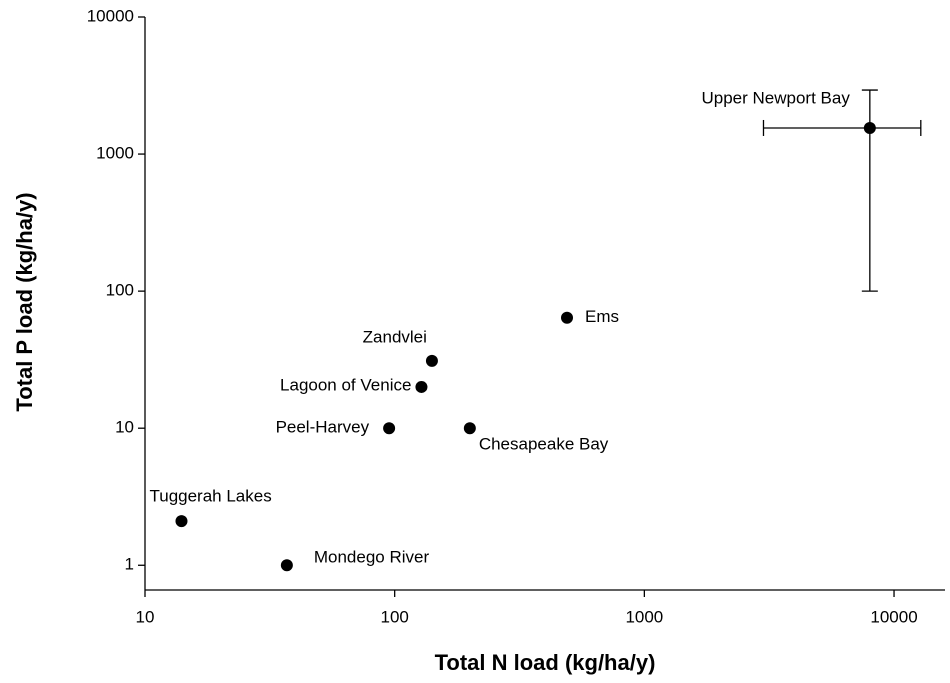 The image size is (950, 683). Describe the element at coordinates (395, 336) in the screenshot. I see `point-label: Zandvlei` at that location.